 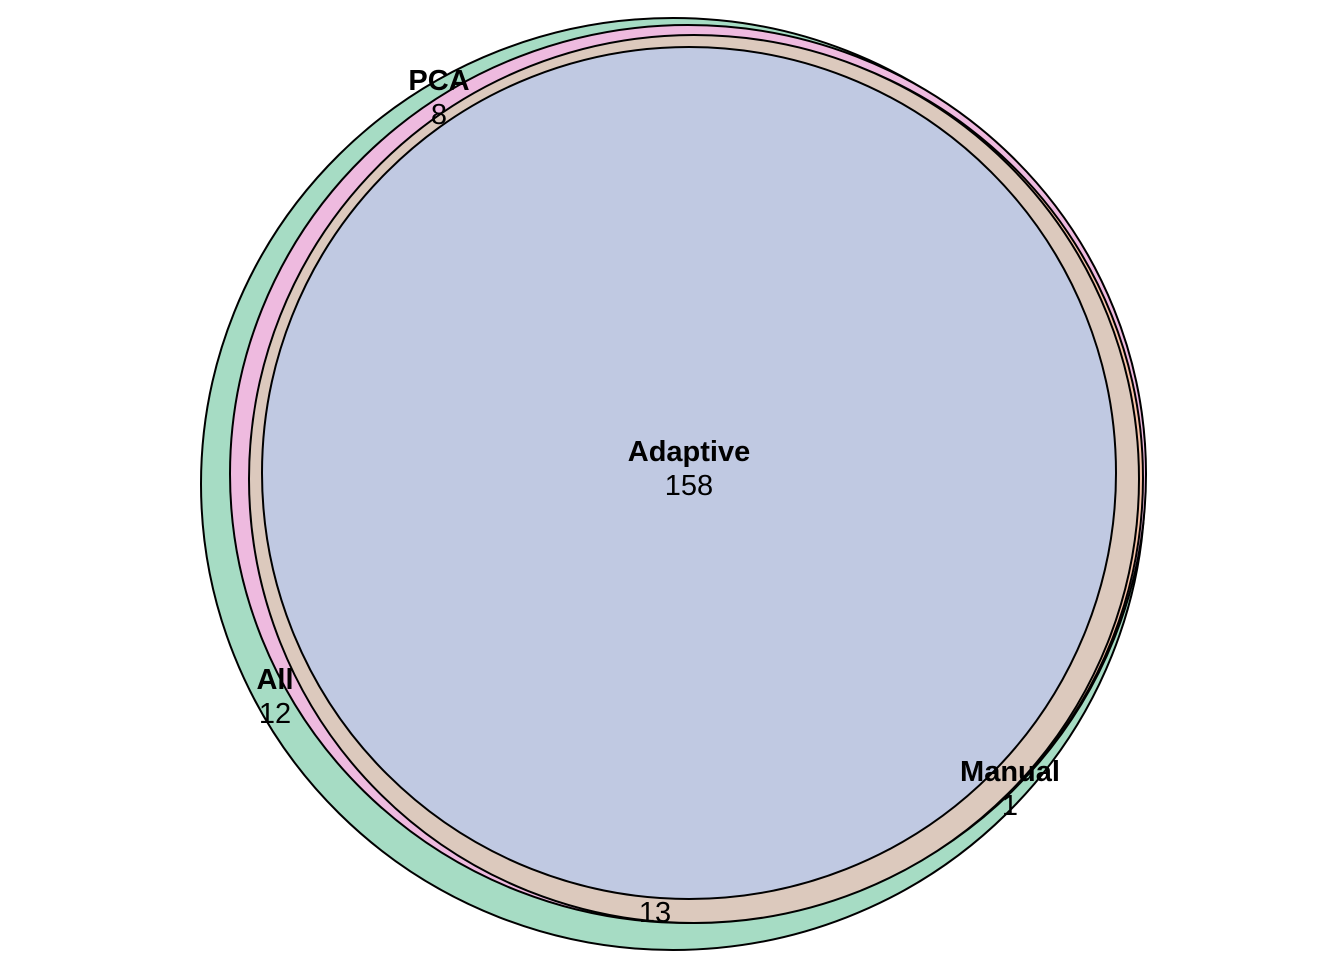 What do you see at coordinates (439, 115) in the screenshot?
I see `label-pca-count: 8` at bounding box center [439, 115].